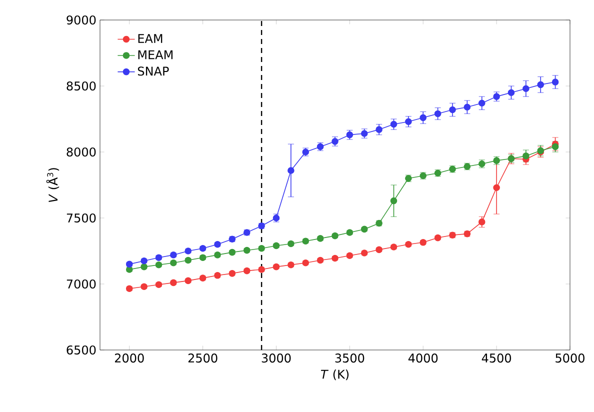 The image size is (594, 412). What do you see at coordinates (81, 152) in the screenshot?
I see `y-tick-label: 8000` at bounding box center [81, 152].